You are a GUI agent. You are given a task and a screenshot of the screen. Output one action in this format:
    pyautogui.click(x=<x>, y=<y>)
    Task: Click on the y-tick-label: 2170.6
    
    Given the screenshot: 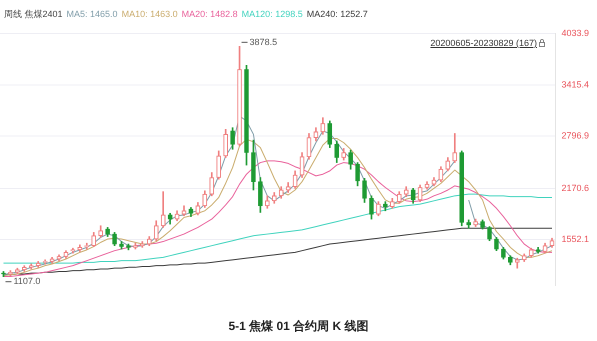 What is the action you would take?
    pyautogui.click(x=575, y=187)
    